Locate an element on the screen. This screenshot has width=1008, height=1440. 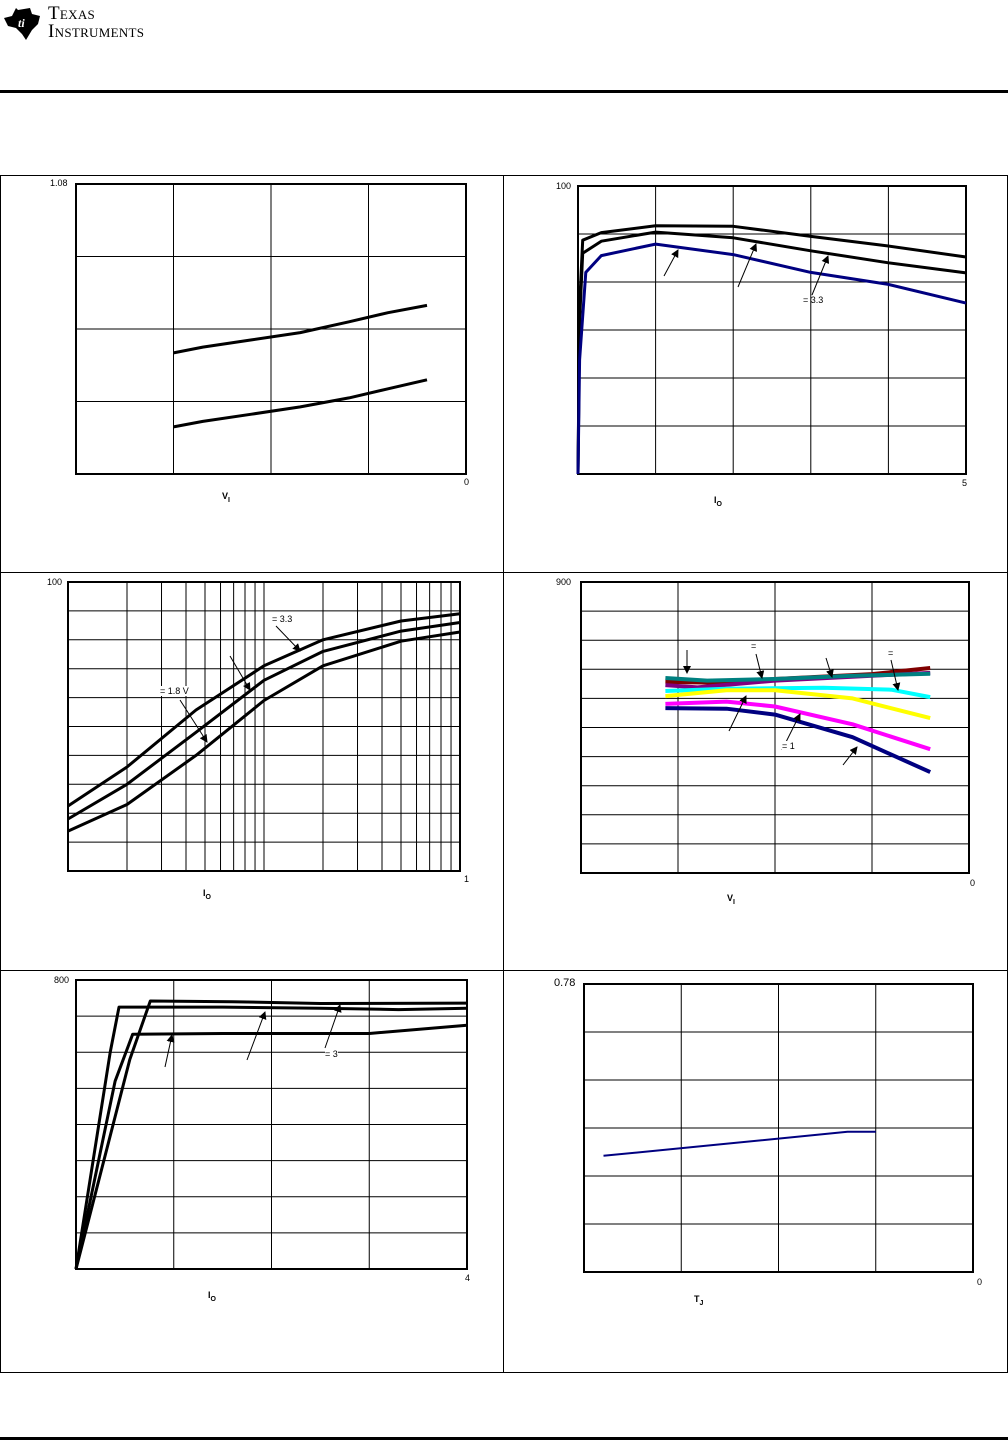
c4-series-teal is located at coordinates (798, 677).